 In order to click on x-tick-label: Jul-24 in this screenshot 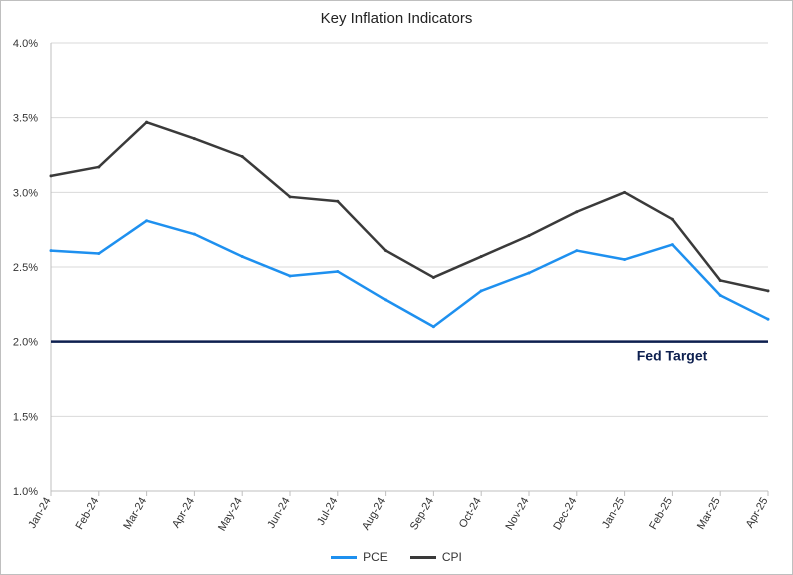, I will do `click(327, 512)`.